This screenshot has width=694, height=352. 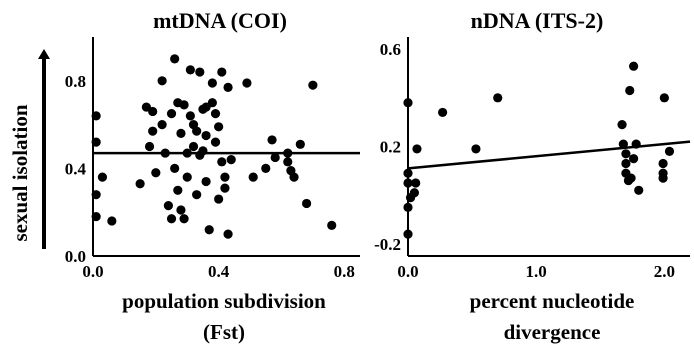 I want to click on y-axis-label: sexual isolation, so click(x=20, y=172).